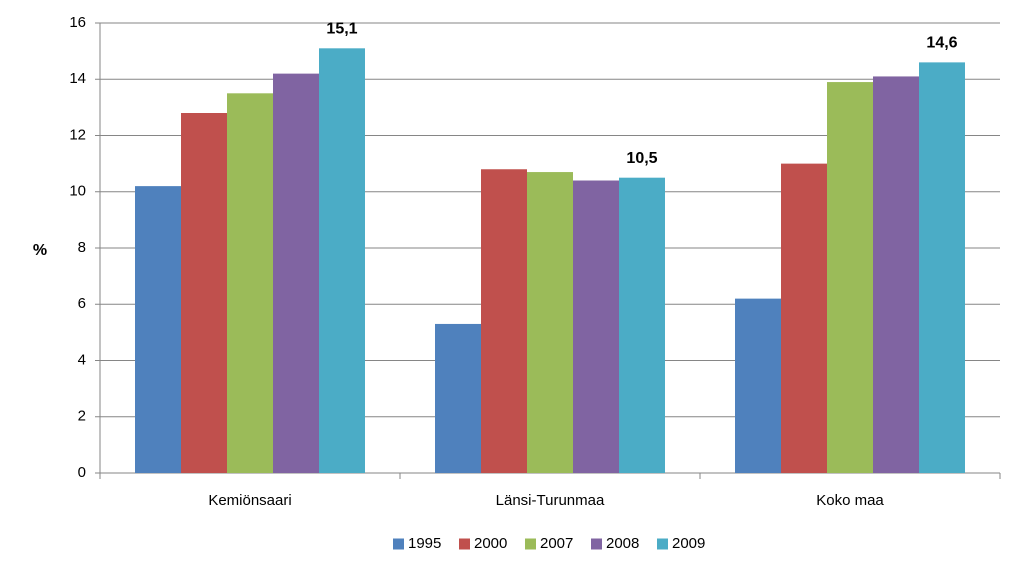 This screenshot has height=574, width=1024. I want to click on y-tick-label: 6, so click(82, 303).